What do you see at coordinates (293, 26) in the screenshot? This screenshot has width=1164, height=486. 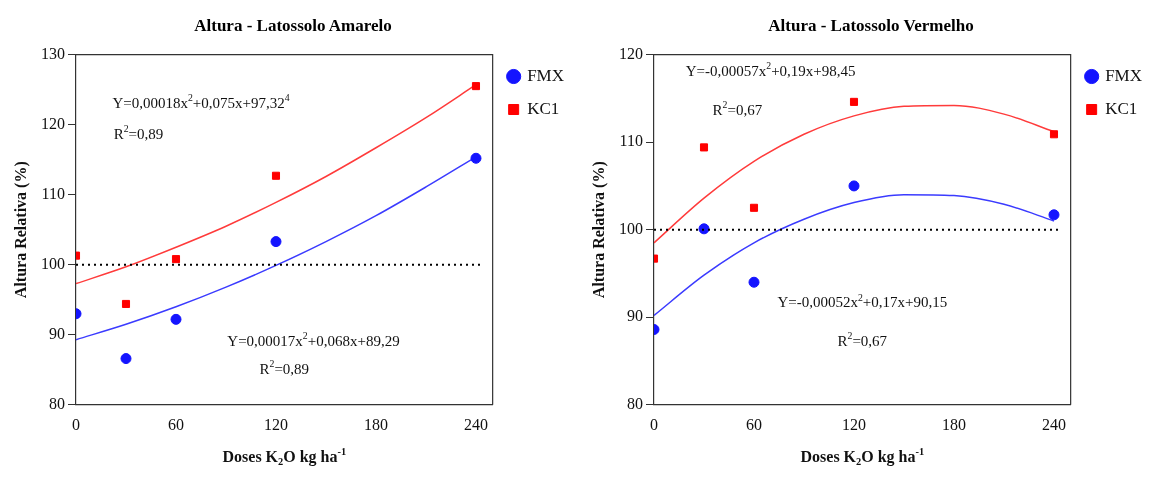 I see `chart-title: Altura - Latossolo Amarelo` at bounding box center [293, 26].